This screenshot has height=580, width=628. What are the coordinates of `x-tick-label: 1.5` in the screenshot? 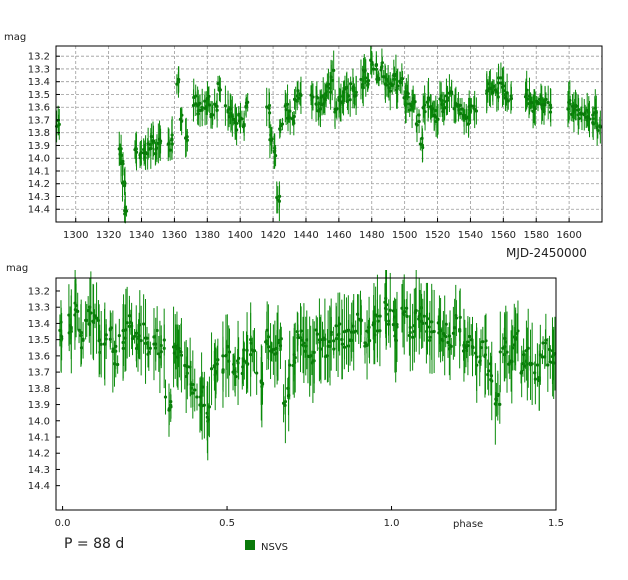 It's located at (556, 523).